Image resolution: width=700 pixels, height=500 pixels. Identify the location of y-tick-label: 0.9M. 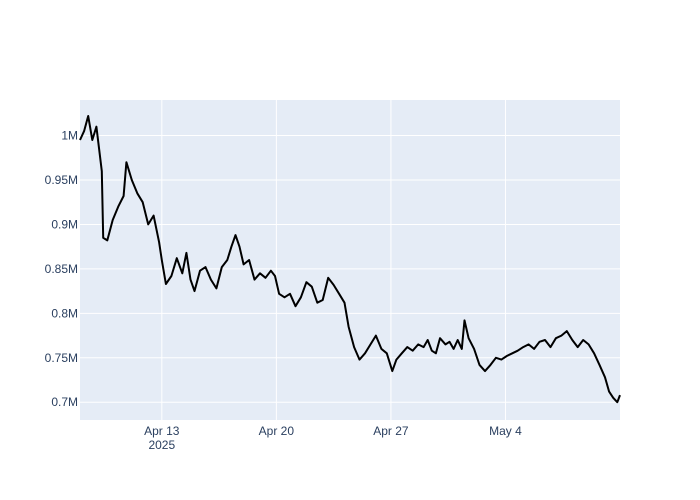
(64, 224).